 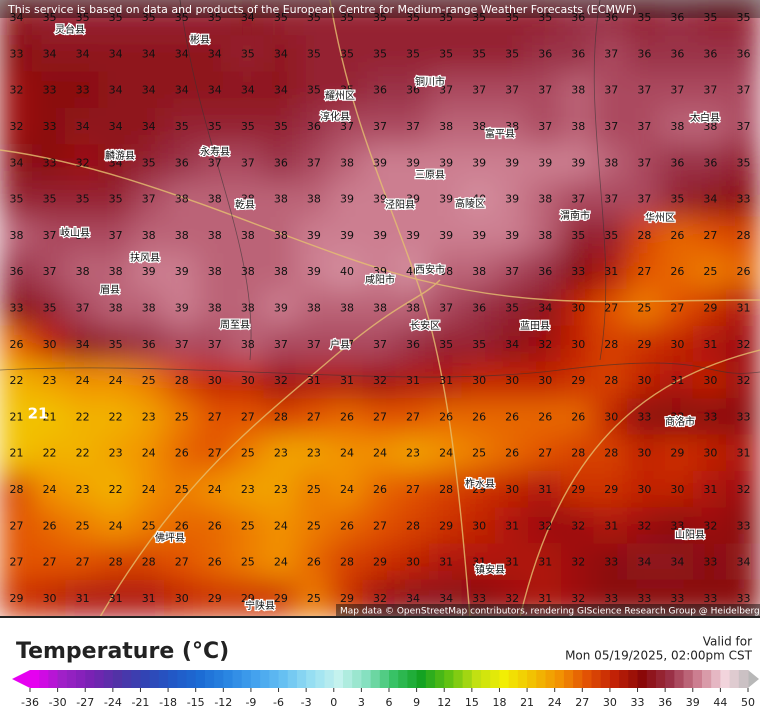 I want to click on place-label: 彬县, so click(x=200, y=39).